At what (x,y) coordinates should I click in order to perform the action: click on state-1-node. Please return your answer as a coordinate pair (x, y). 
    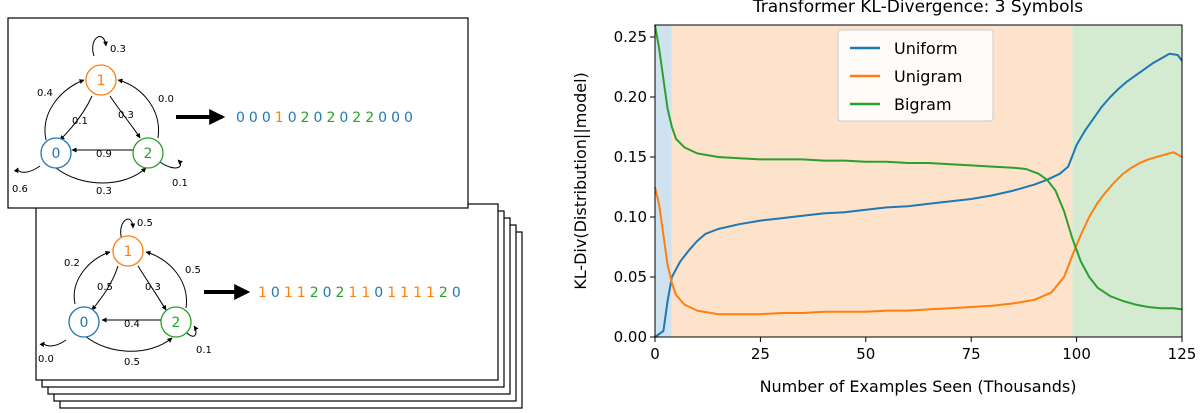
    Looking at the image, I should click on (128, 251).